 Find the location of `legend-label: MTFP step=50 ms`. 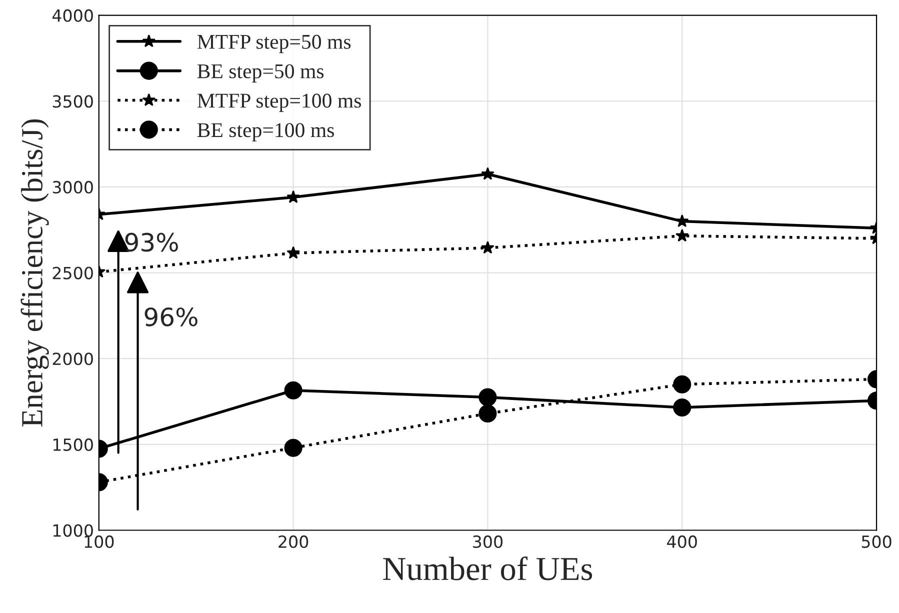

legend-label: MTFP step=50 ms is located at coordinates (274, 44).